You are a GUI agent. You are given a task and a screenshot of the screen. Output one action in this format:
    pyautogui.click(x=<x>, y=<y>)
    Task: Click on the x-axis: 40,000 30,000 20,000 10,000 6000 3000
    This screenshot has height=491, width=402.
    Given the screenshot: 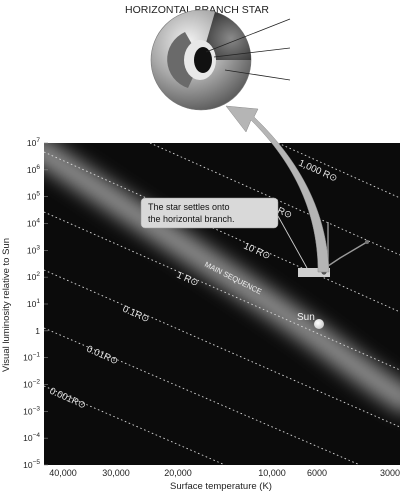 What is the action you would take?
    pyautogui.click(x=224, y=473)
    